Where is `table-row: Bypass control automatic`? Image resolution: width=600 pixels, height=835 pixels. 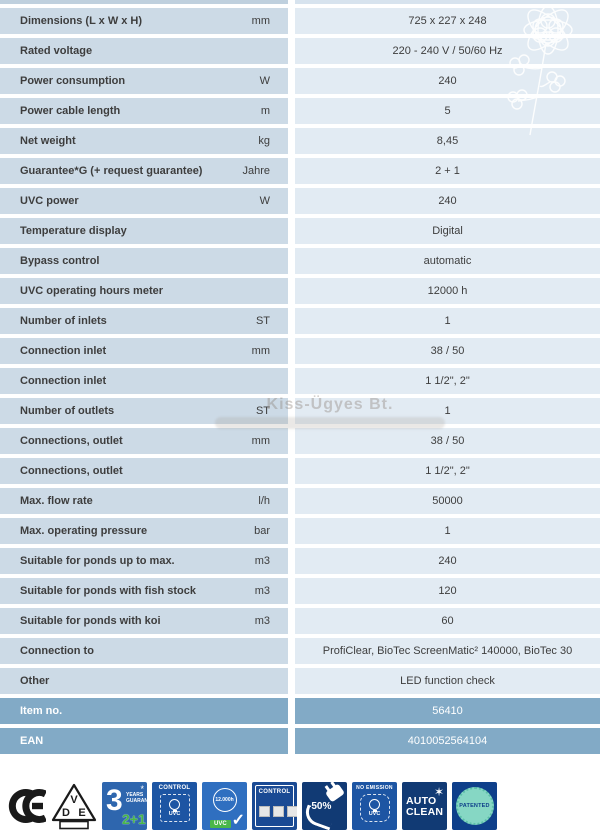
table-row: Bypass control automatic is located at coordinates (300, 261).